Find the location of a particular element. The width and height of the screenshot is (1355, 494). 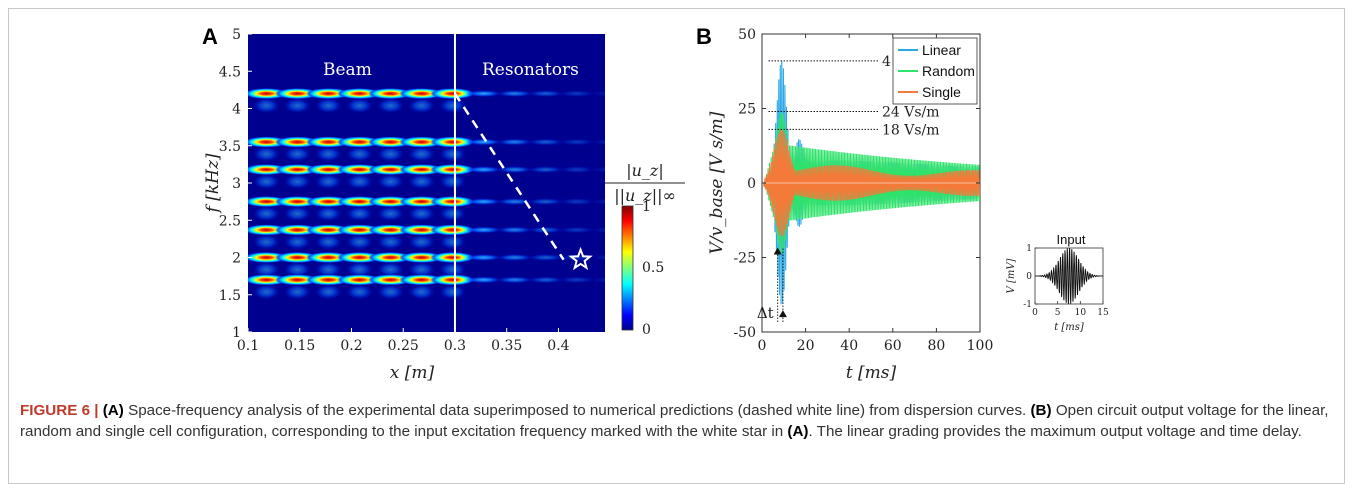

heatmap-bands is located at coordinates (426, 194).